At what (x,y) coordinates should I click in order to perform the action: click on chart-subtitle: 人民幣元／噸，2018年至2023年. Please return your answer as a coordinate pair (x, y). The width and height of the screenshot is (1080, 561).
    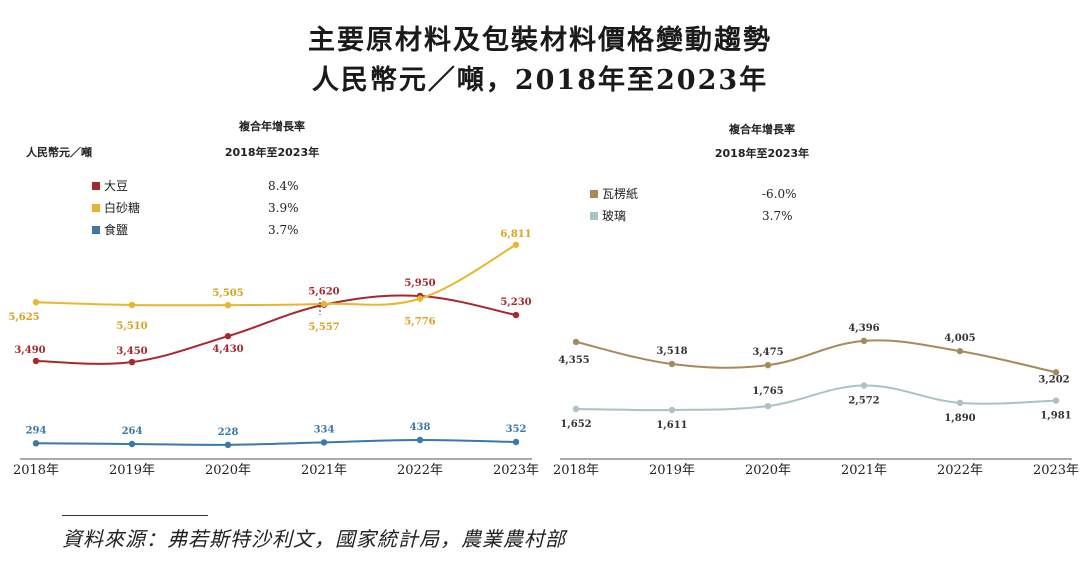
    Looking at the image, I should click on (540, 80).